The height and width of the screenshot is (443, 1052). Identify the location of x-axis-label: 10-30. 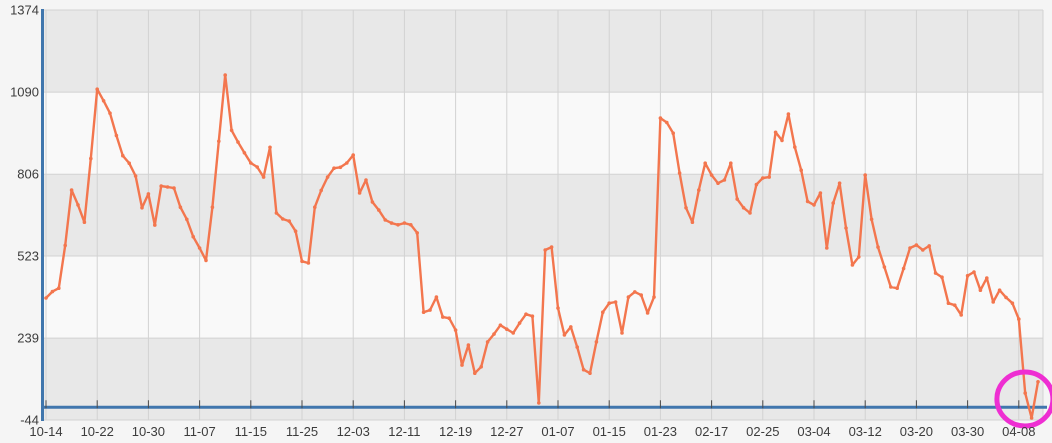
(148, 431).